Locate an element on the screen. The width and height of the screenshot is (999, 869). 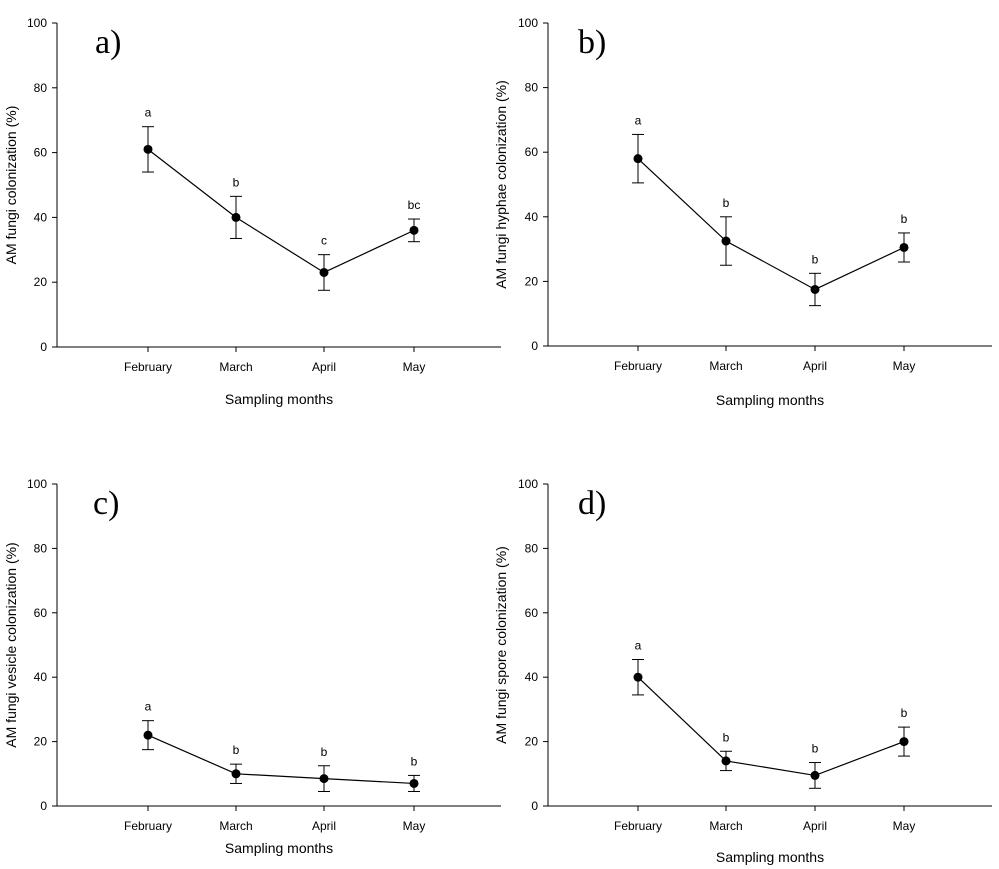
panel-label: c) is located at coordinates (106, 503).